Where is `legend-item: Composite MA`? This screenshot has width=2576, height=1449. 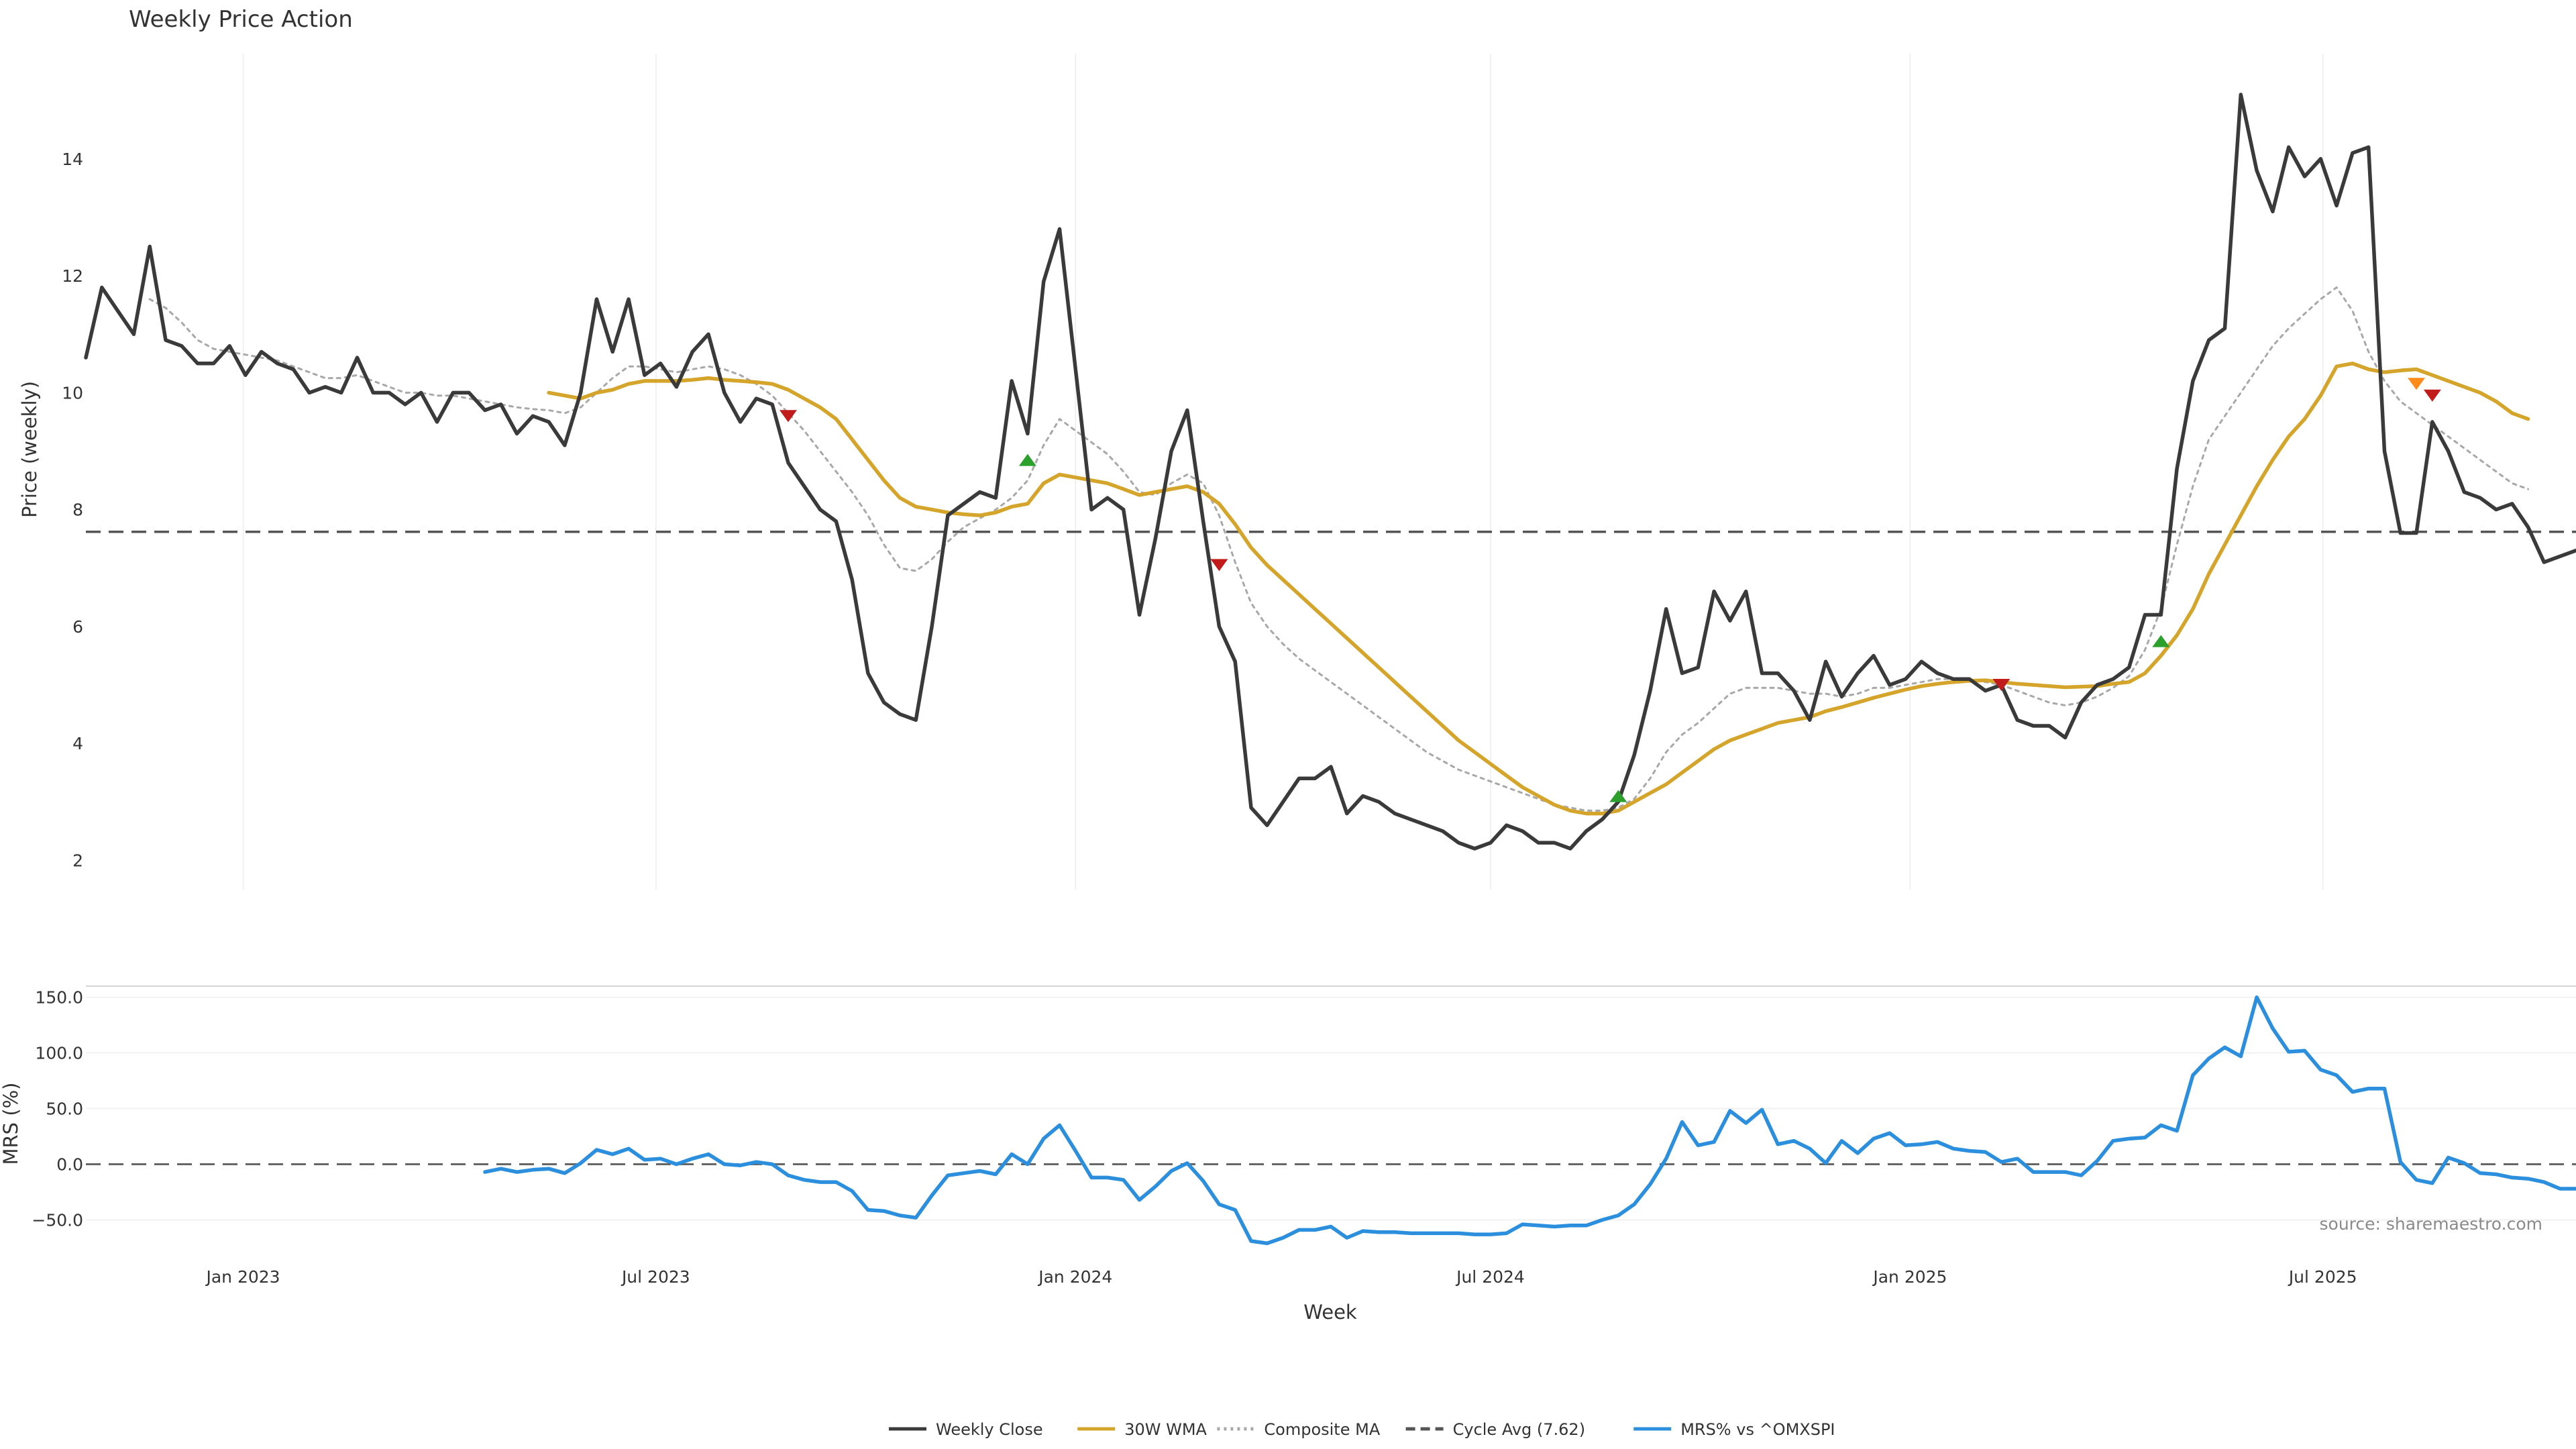
legend-item: Composite MA is located at coordinates (1299, 1429).